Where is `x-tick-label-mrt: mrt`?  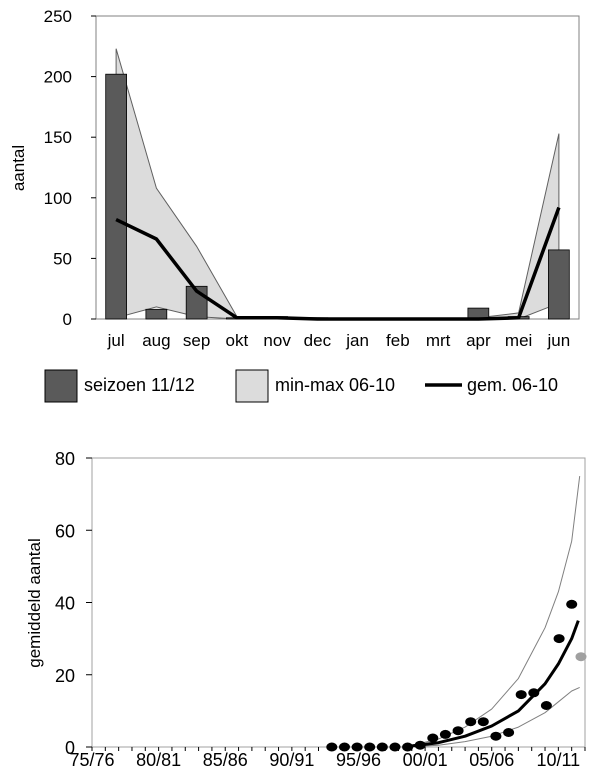 x-tick-label-mrt: mrt is located at coordinates (438, 340).